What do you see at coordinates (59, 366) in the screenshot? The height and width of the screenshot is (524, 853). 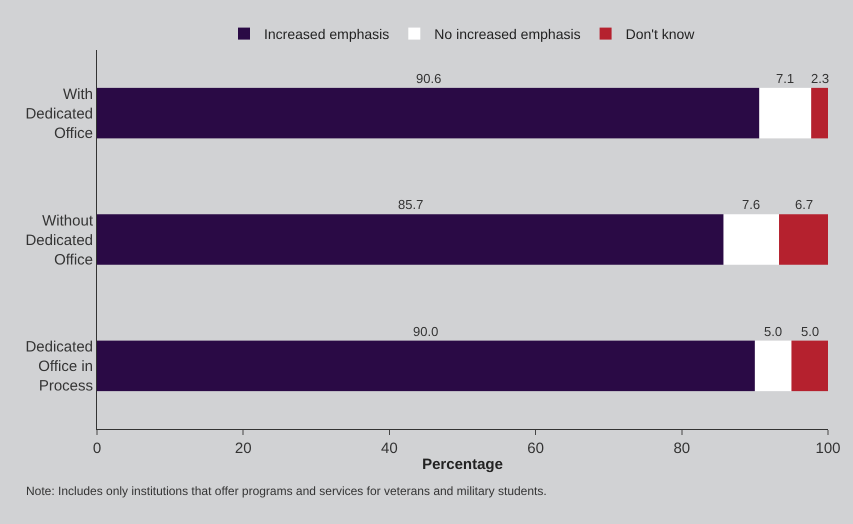 I see `y-tick-label: Dedicated Office in Process` at bounding box center [59, 366].